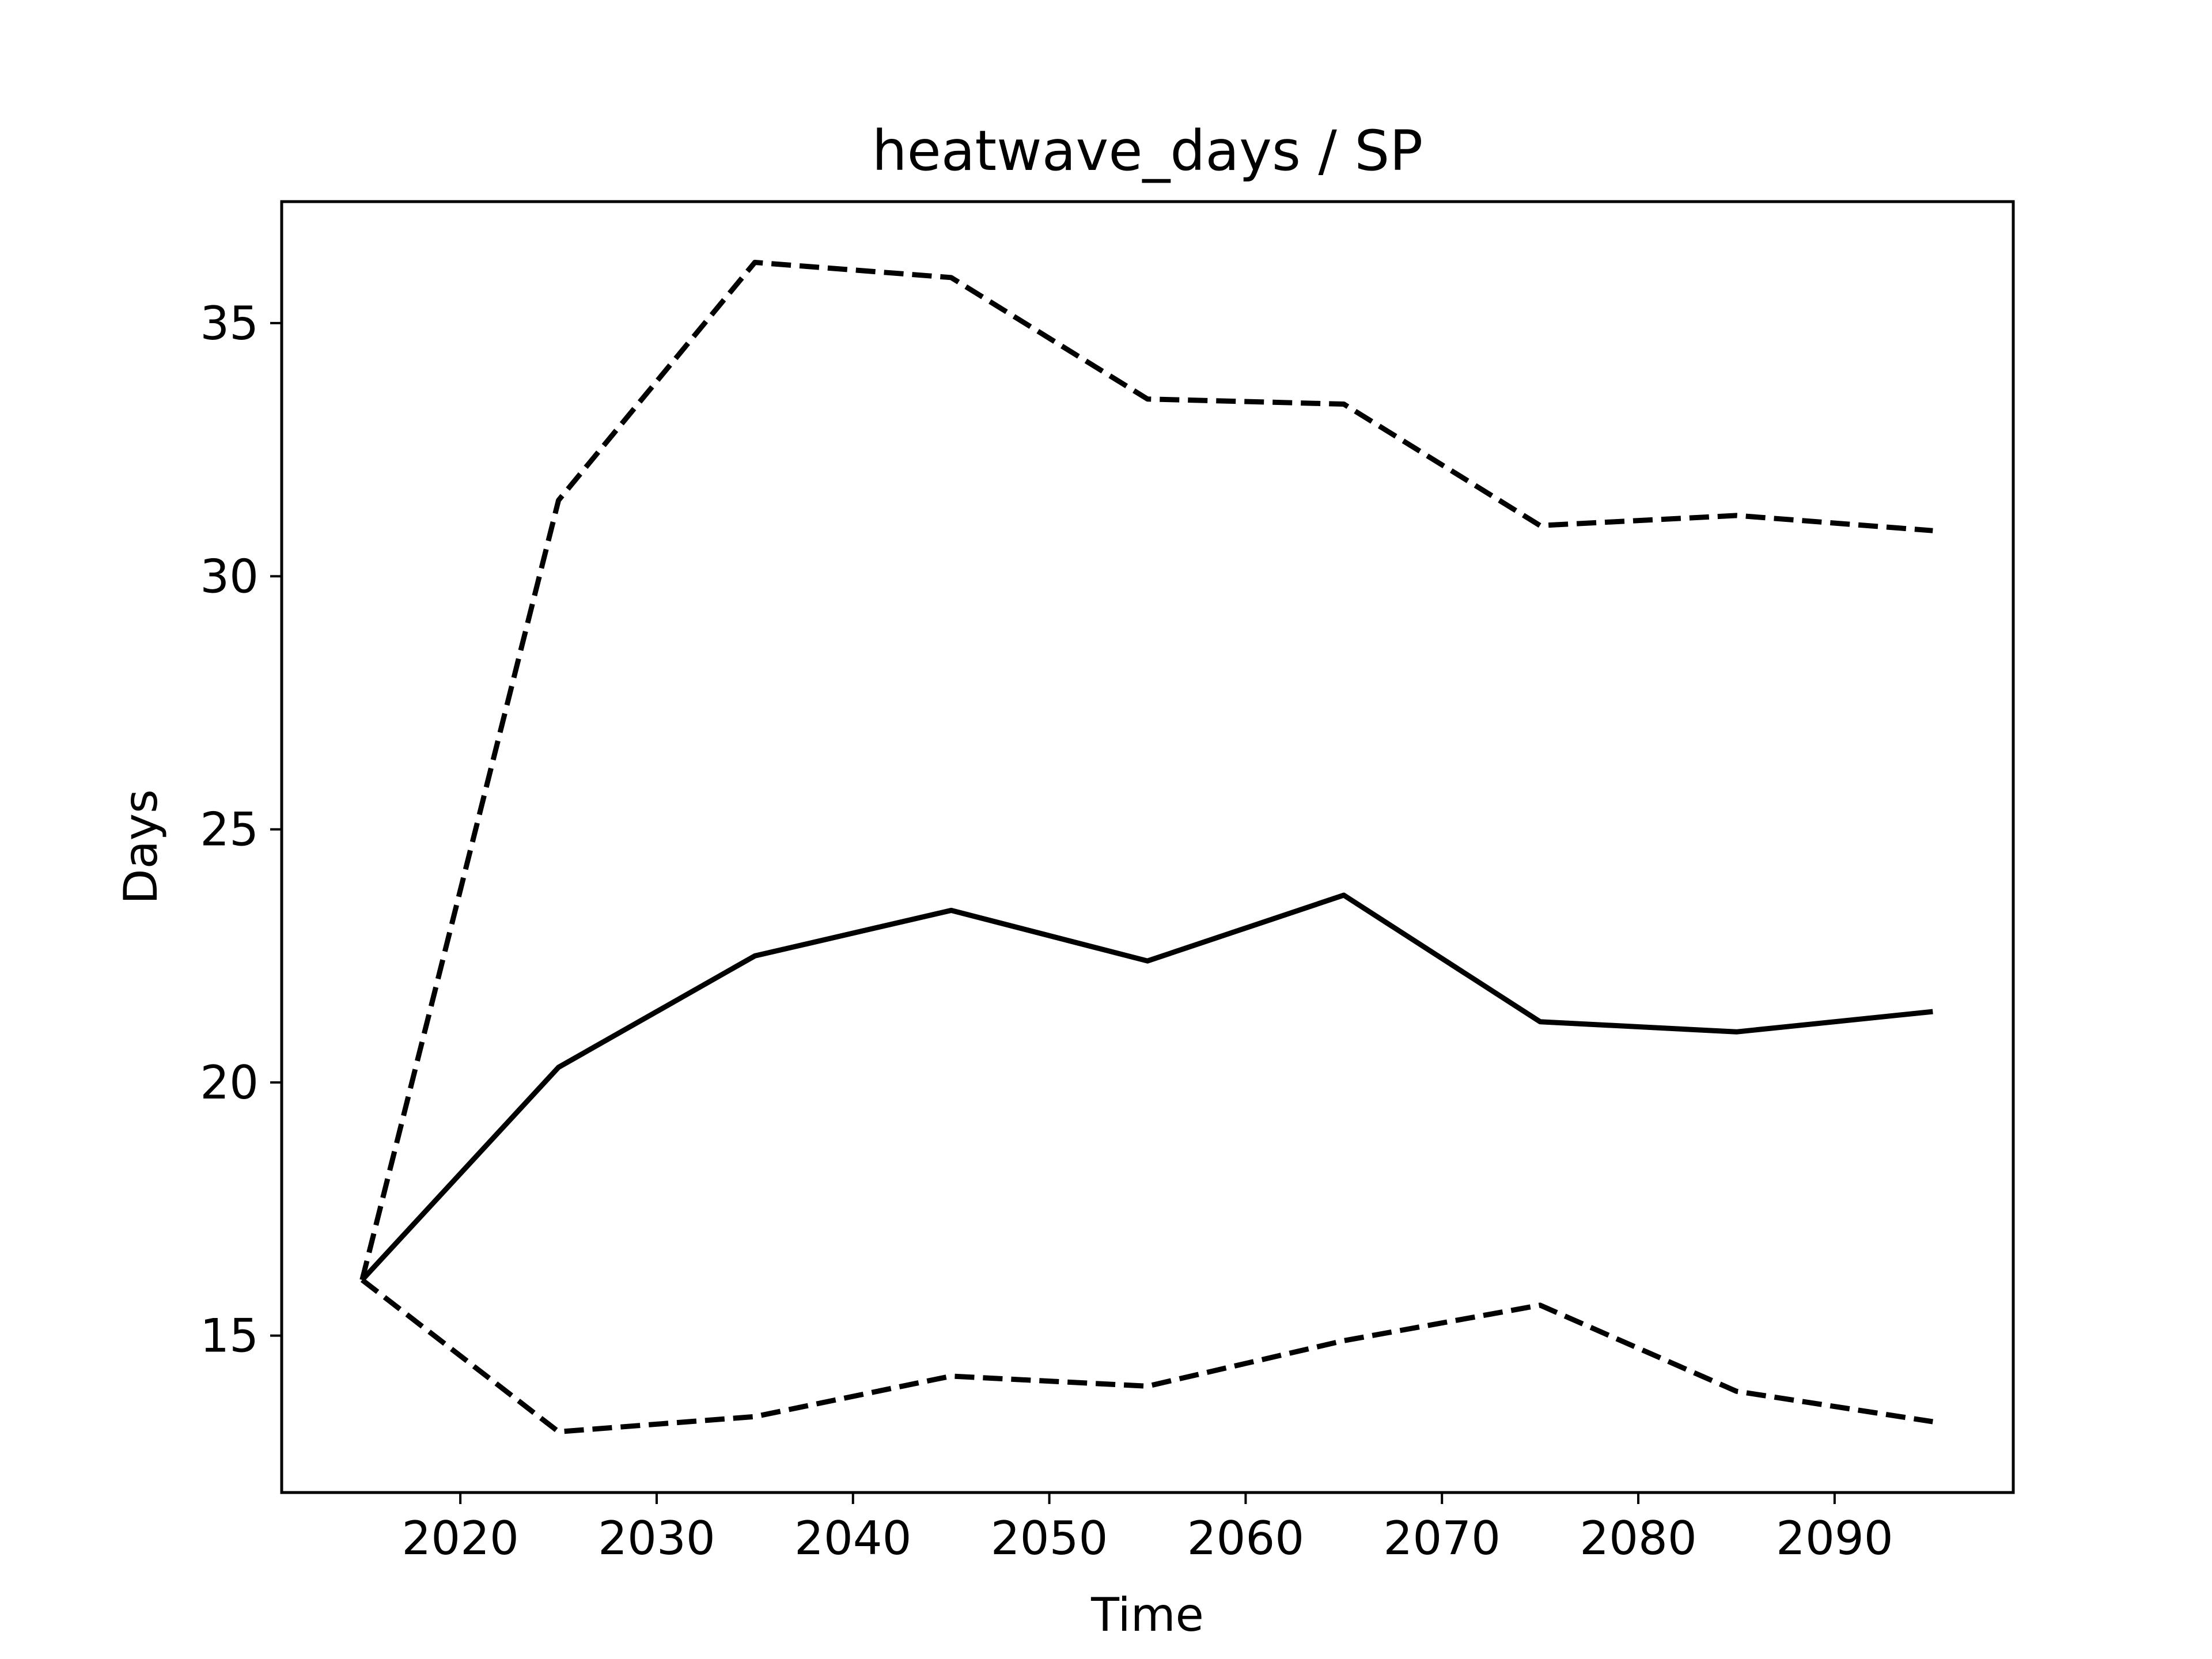 Image resolution: width=2212 pixels, height=1659 pixels. What do you see at coordinates (1147, 151) in the screenshot?
I see `chart-title: heatwave_days / SP` at bounding box center [1147, 151].